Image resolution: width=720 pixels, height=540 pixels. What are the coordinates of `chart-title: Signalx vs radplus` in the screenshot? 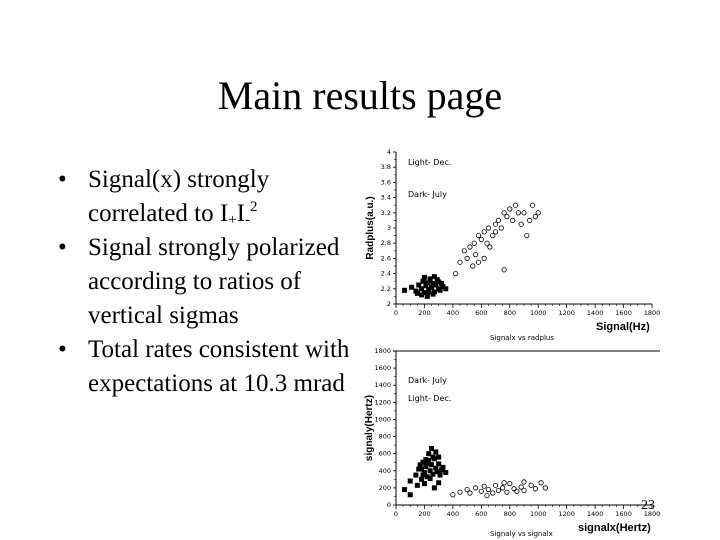 It's located at (522, 338).